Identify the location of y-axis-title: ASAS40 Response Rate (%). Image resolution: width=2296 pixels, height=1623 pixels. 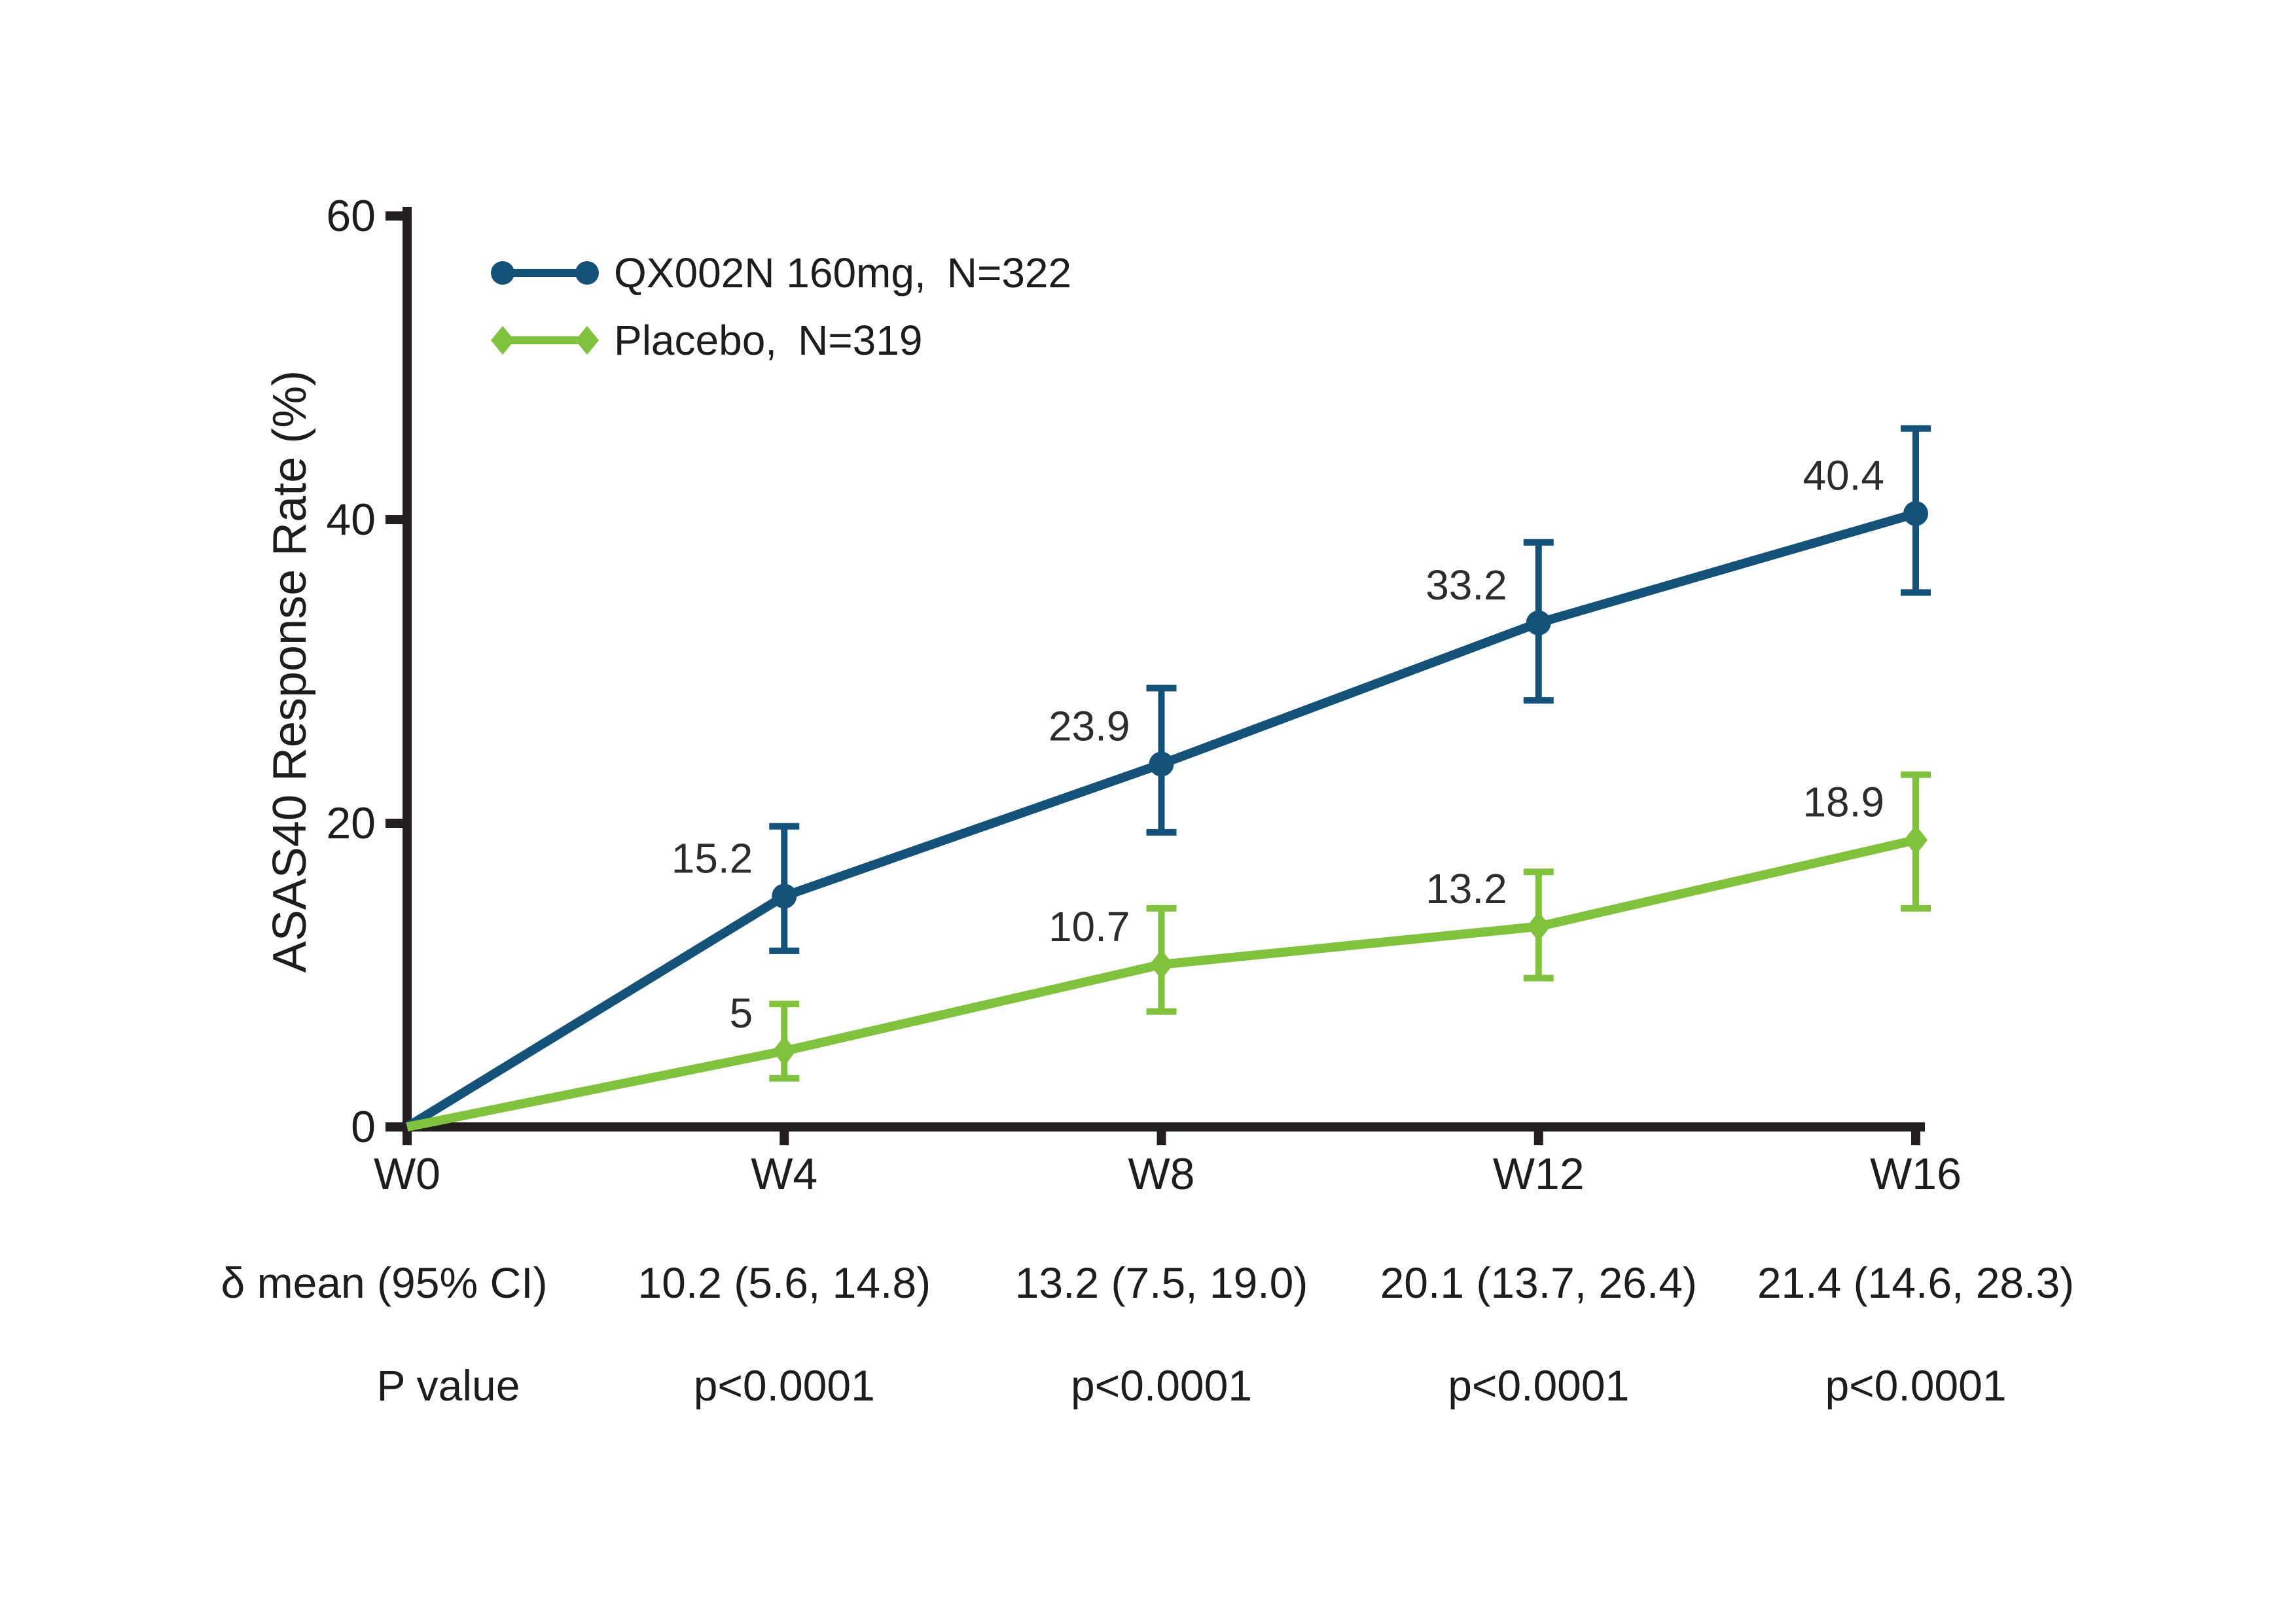
(290, 671).